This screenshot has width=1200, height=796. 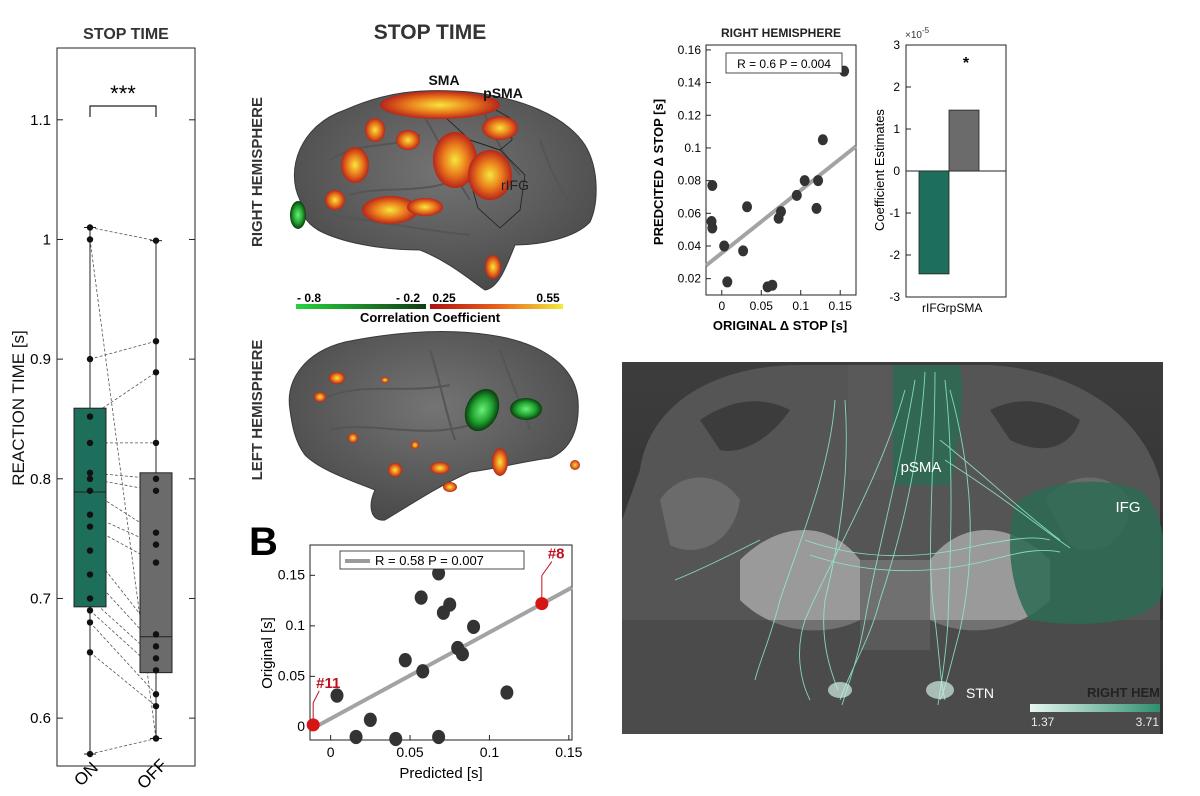 I want to click on panel-a-x-labels: ON OFF, so click(x=120, y=773).